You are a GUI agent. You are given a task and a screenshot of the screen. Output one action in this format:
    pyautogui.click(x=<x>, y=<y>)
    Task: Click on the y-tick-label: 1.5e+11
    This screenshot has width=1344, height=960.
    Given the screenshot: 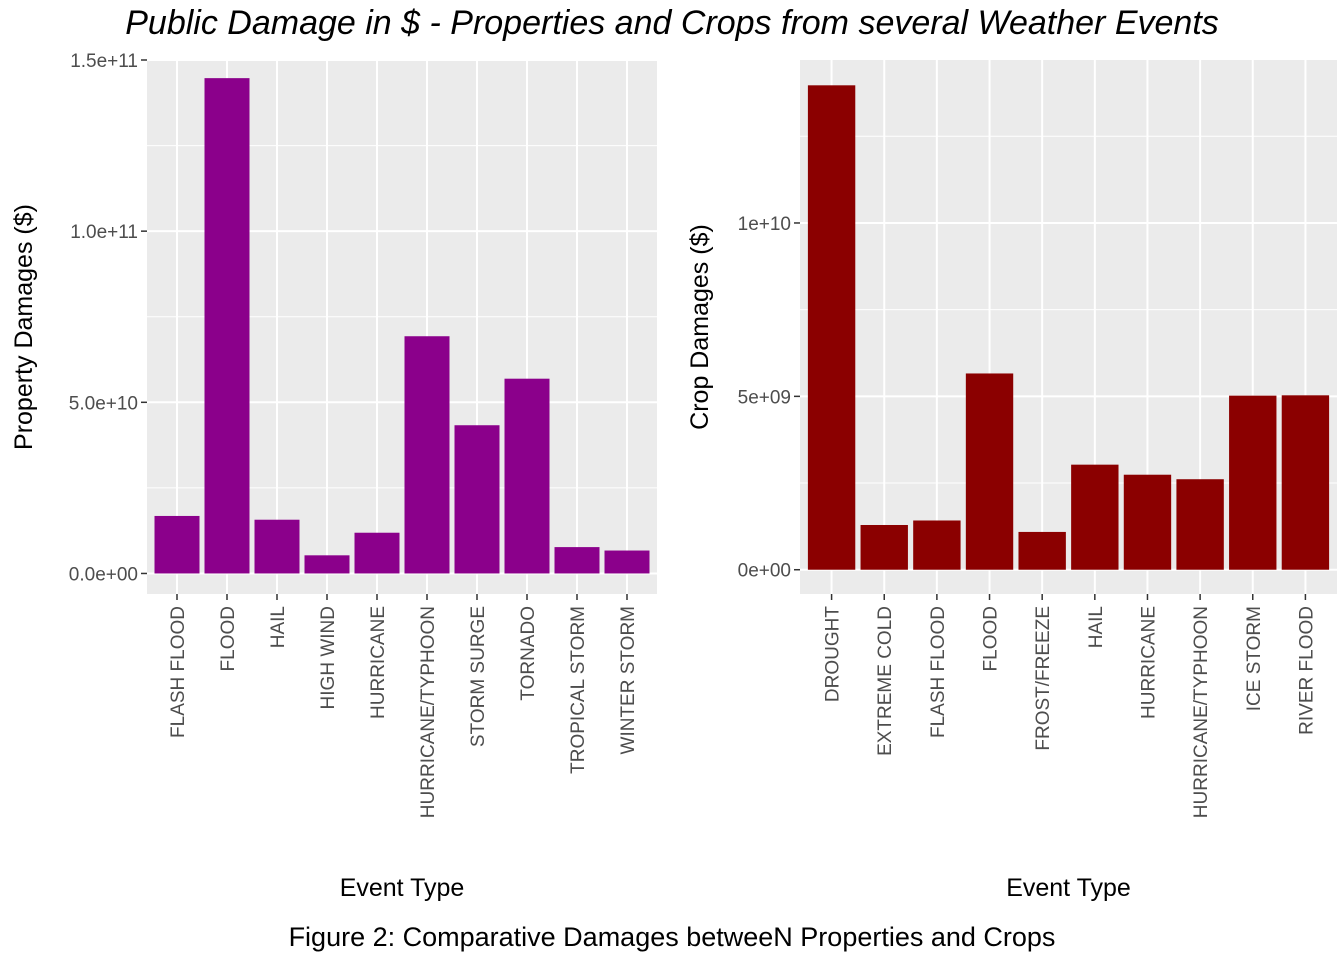 What is the action you would take?
    pyautogui.click(x=104, y=61)
    